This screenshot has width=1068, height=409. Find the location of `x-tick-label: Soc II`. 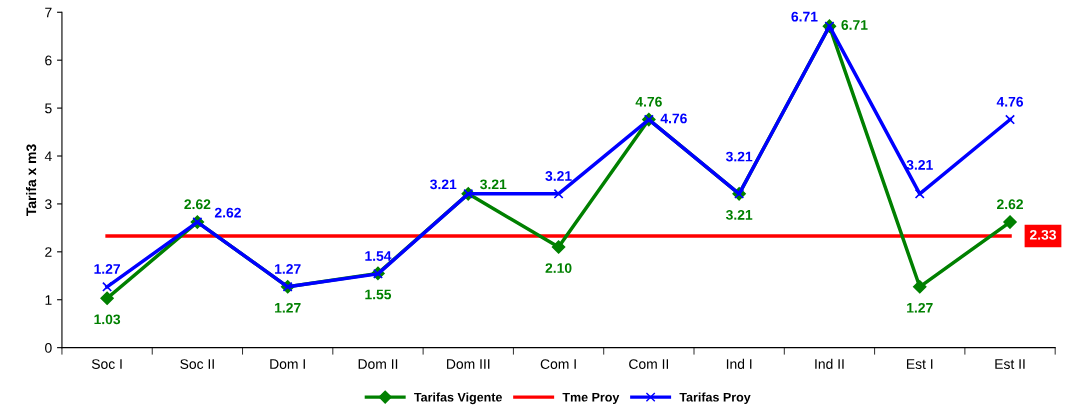

x-tick-label: Soc II is located at coordinates (197, 364).